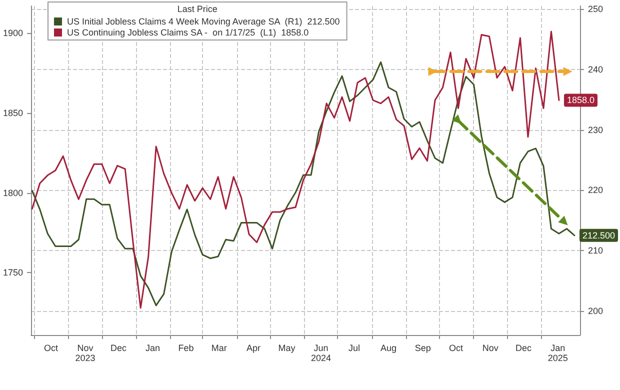 This screenshot has height=390, width=620. I want to click on x-tick-label: Jun 2024, so click(321, 353).